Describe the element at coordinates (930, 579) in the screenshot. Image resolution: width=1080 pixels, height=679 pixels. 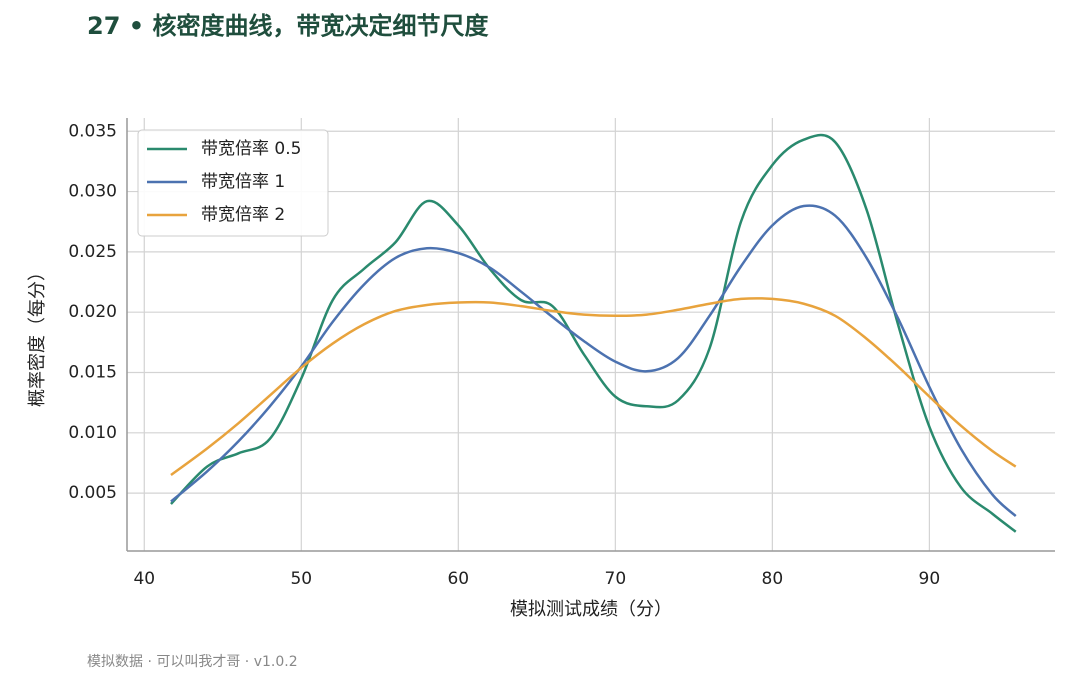
I see `x-tick-label: 90` at that location.